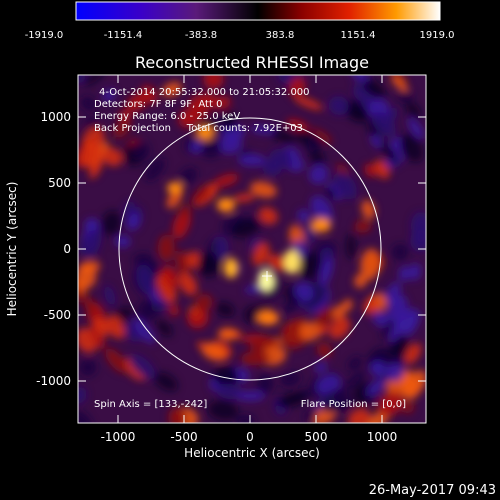  What do you see at coordinates (123, 35) in the screenshot?
I see `colorbar-tick-label: -1151.4` at bounding box center [123, 35].